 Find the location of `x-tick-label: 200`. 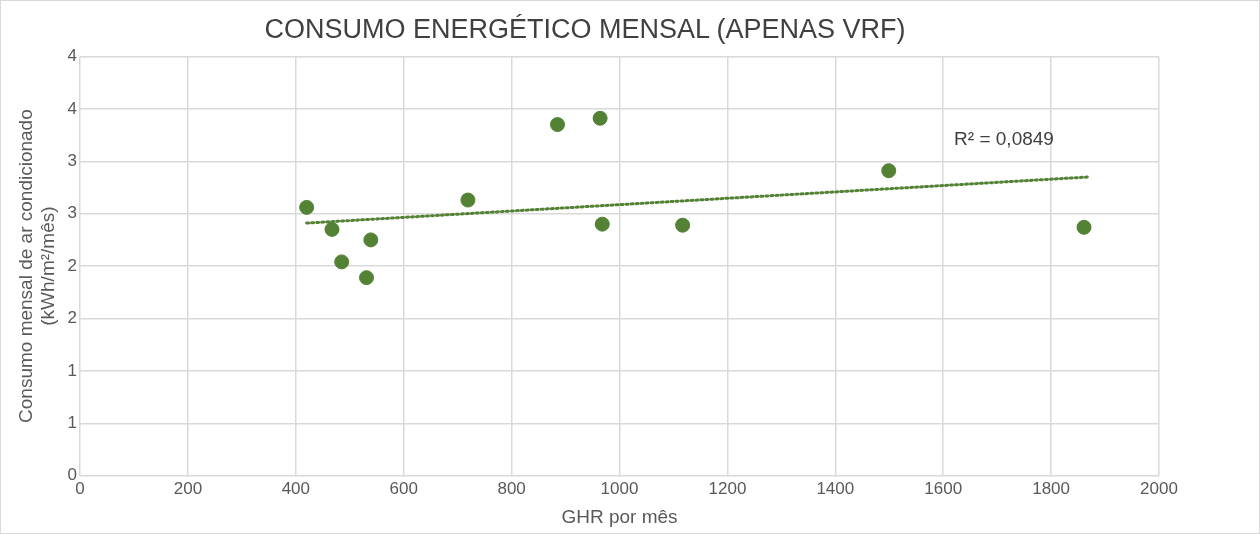

x-tick-label: 200 is located at coordinates (188, 488).